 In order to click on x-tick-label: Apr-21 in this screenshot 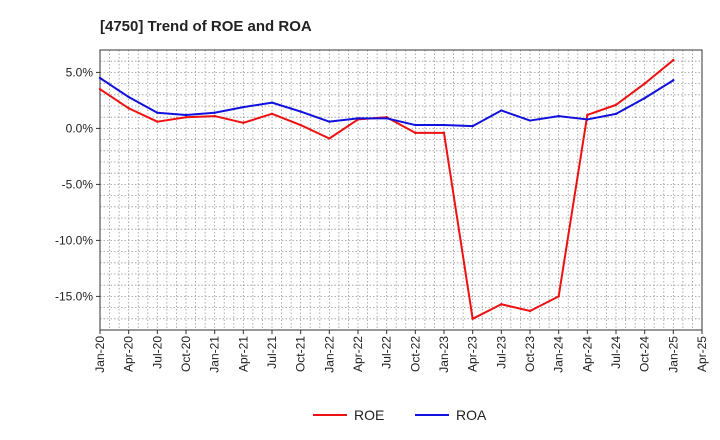, I will do `click(243, 354)`.